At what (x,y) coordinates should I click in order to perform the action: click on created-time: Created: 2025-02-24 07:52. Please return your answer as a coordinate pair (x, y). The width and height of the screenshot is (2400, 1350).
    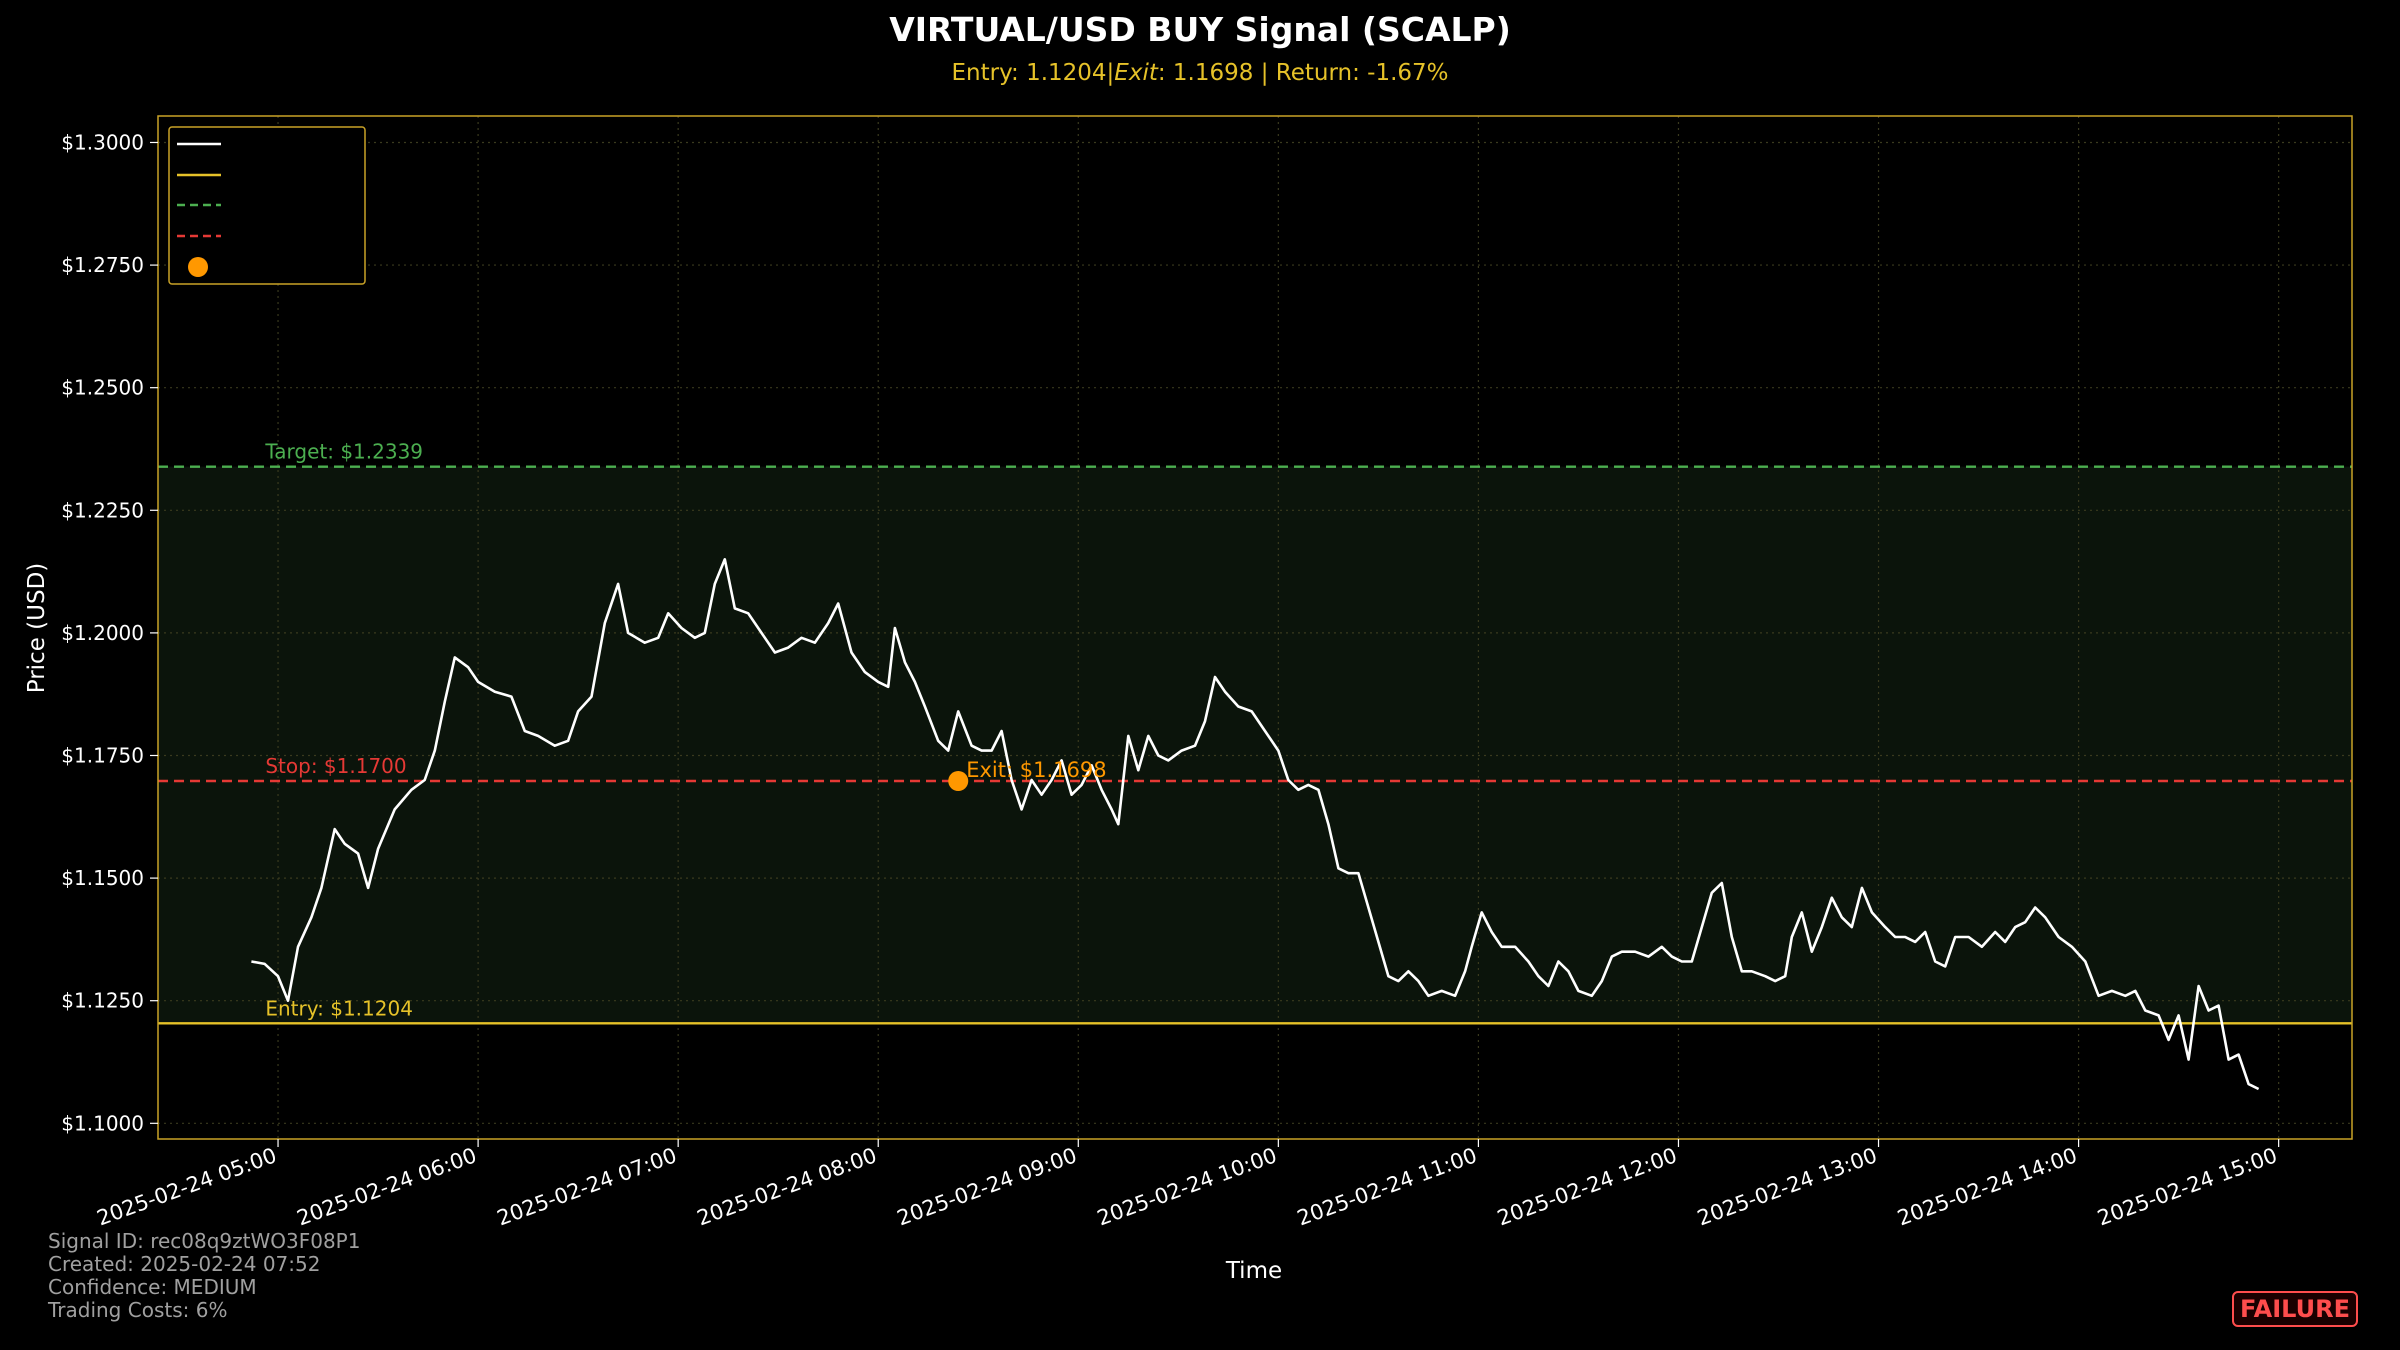
    Looking at the image, I should click on (184, 1264).